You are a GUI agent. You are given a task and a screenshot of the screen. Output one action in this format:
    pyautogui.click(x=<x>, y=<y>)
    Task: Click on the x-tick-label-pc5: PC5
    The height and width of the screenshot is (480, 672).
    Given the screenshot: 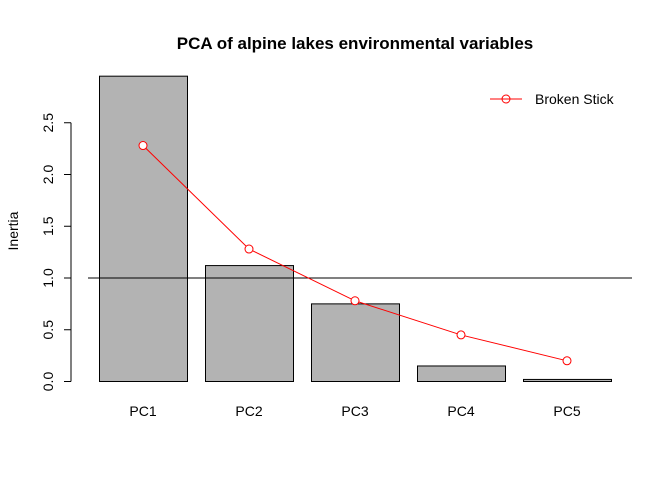 What is the action you would take?
    pyautogui.click(x=566, y=411)
    